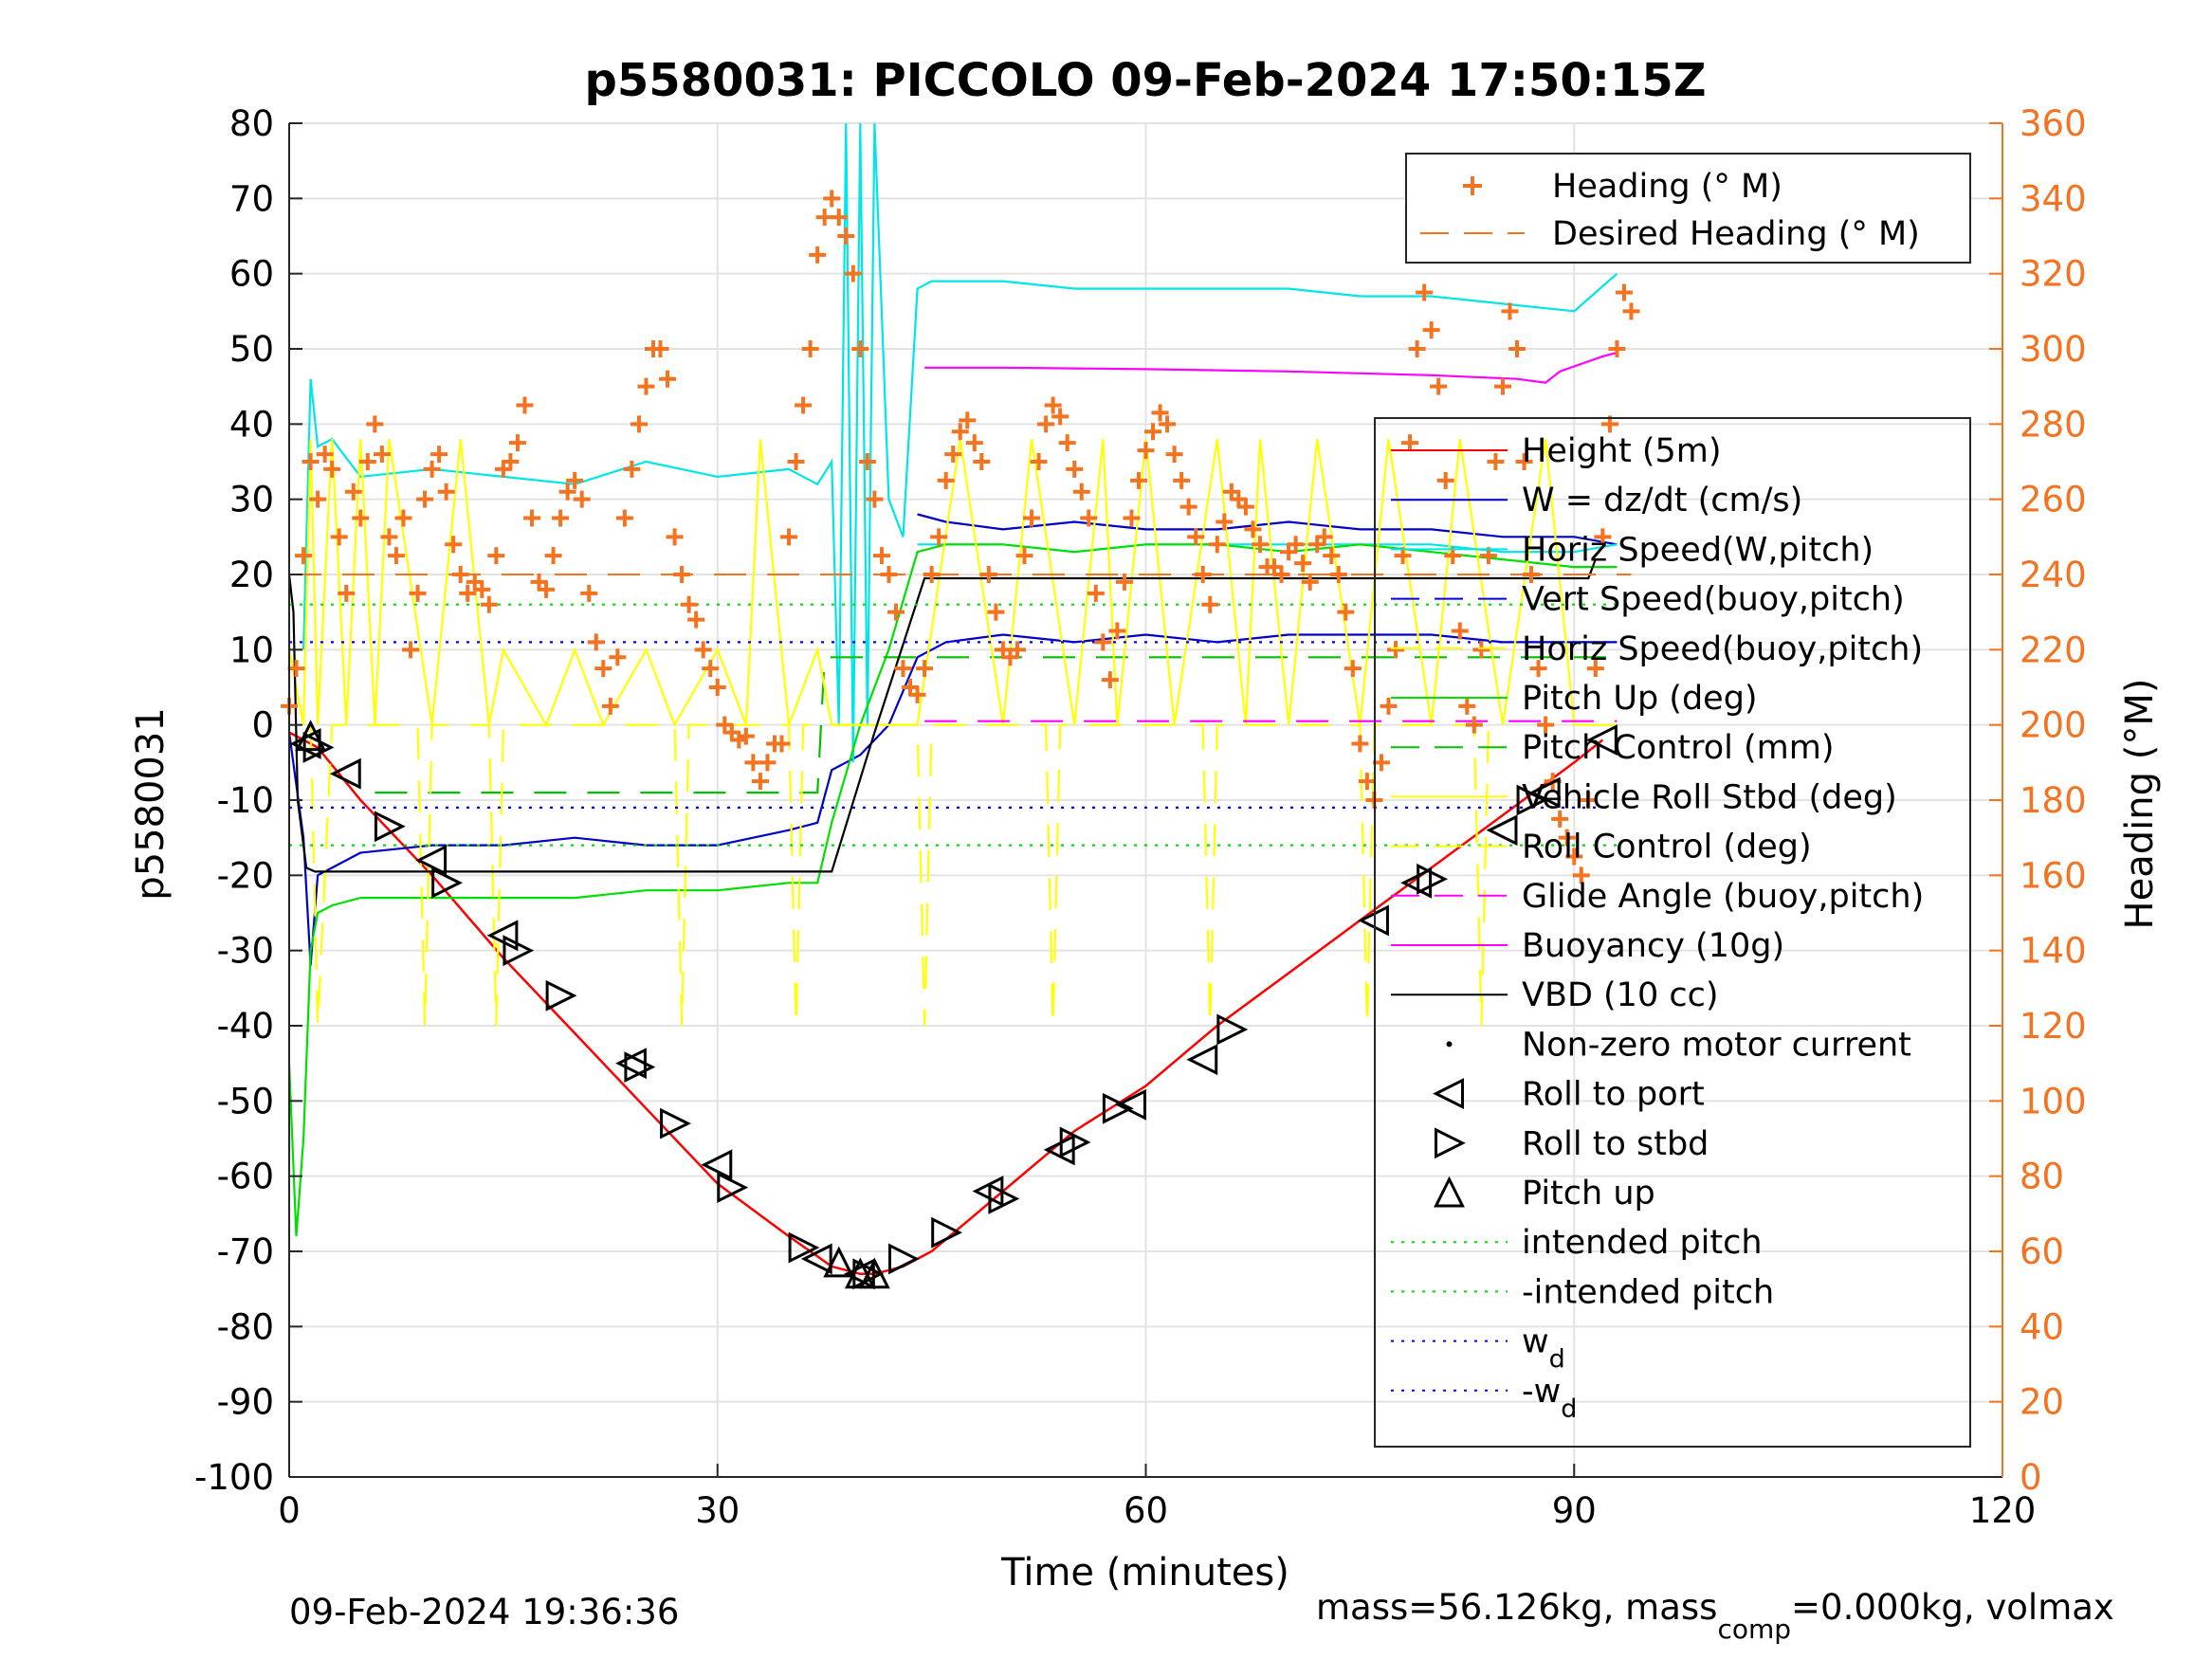 This screenshot has height=1659, width=2212. Describe the element at coordinates (2042, 1326) in the screenshot. I see `y-right-tick-label: 40` at that location.